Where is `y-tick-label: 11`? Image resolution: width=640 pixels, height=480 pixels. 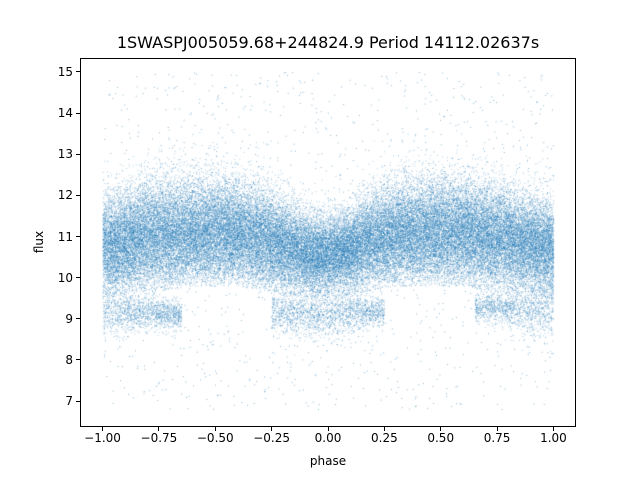
y-tick-label: 11 is located at coordinates (65, 236).